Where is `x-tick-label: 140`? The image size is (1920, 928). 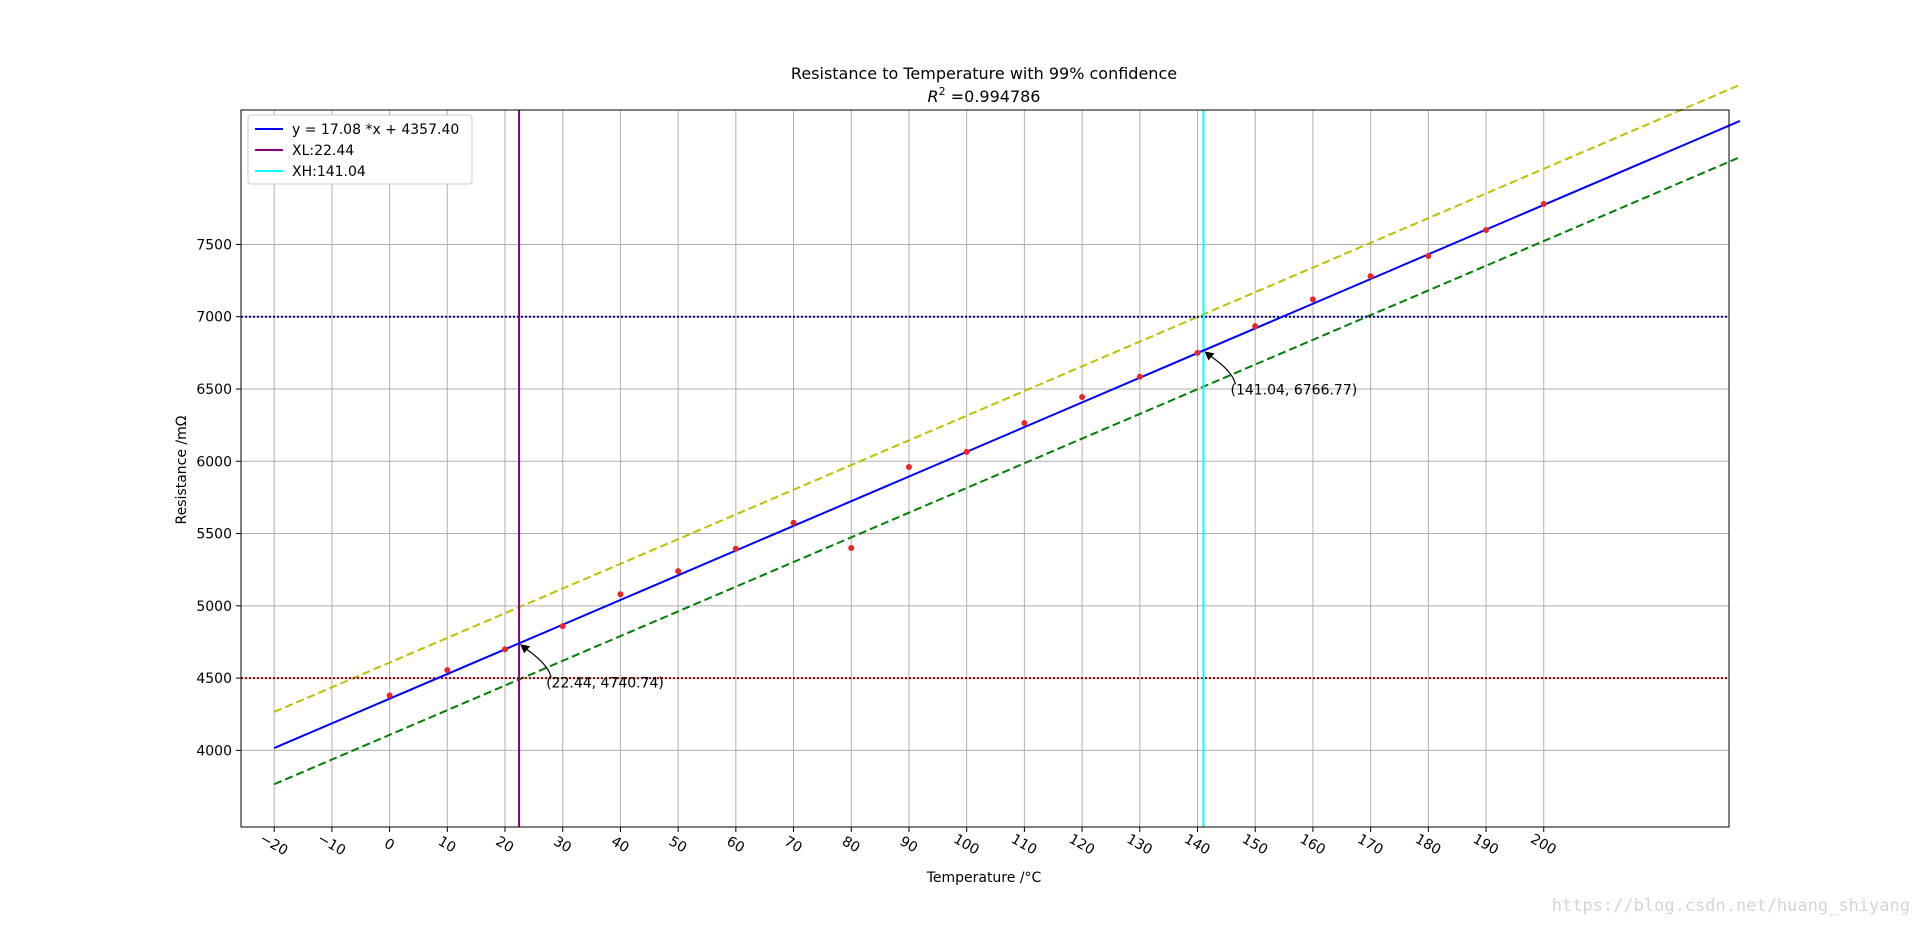 x-tick-label: 140 is located at coordinates (1196, 844).